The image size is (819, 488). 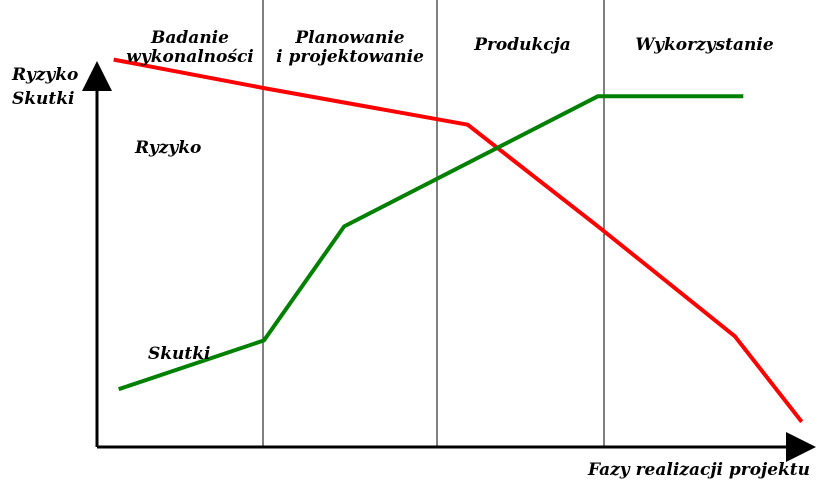 I want to click on y-axis-label-line-1: Ryzyko, so click(x=44, y=75).